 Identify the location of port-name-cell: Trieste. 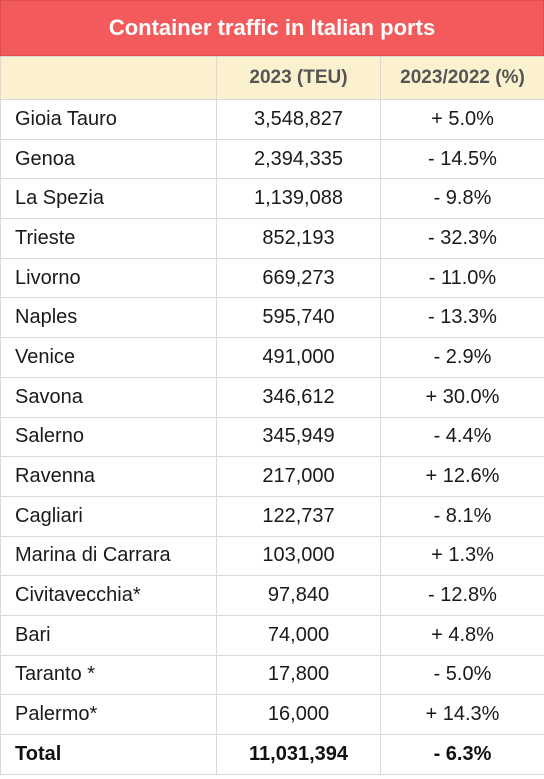
(108, 238).